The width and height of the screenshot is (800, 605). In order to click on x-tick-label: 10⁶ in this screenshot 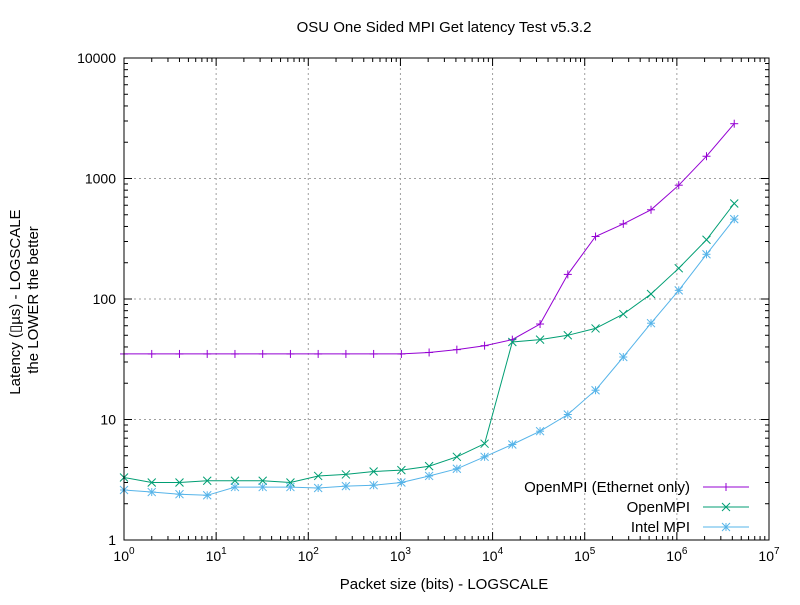, I will do `click(677, 555)`.